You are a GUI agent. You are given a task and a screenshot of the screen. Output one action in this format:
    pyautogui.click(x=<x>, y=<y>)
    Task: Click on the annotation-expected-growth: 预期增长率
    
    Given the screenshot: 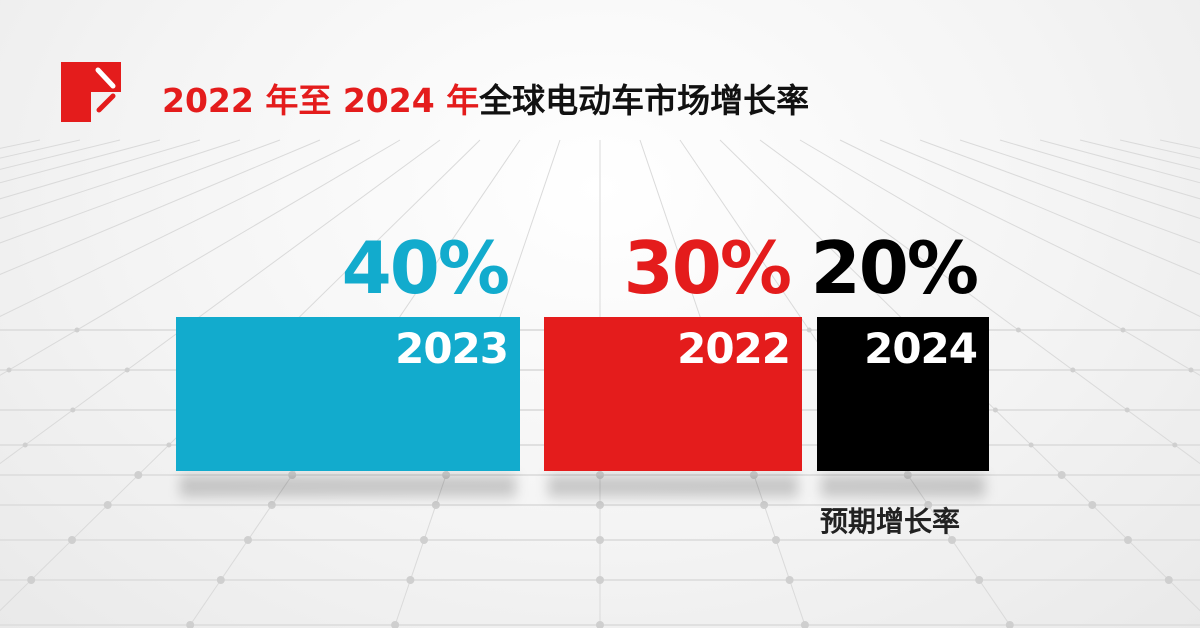 What is the action you would take?
    pyautogui.click(x=890, y=521)
    